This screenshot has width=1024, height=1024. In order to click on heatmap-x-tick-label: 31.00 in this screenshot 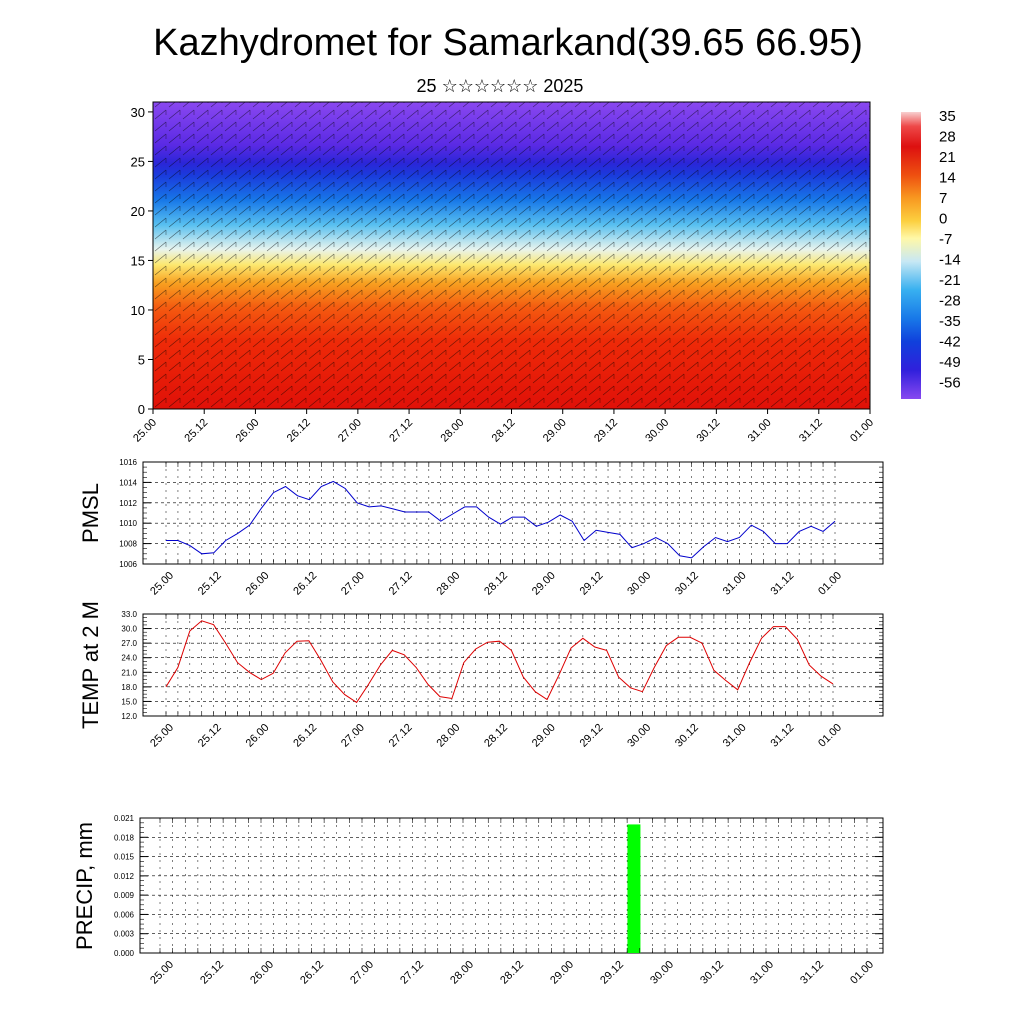, I will do `click(760, 431)`.